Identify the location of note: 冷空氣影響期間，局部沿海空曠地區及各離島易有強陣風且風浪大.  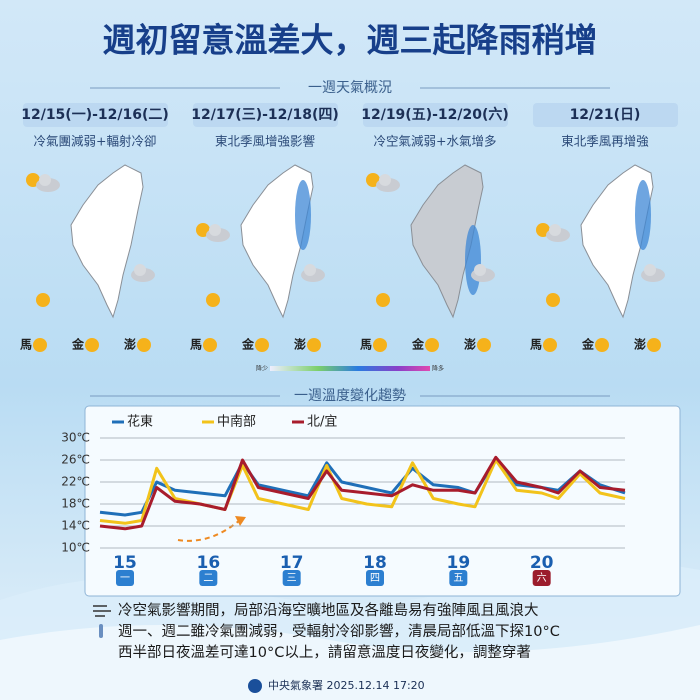
(328, 610).